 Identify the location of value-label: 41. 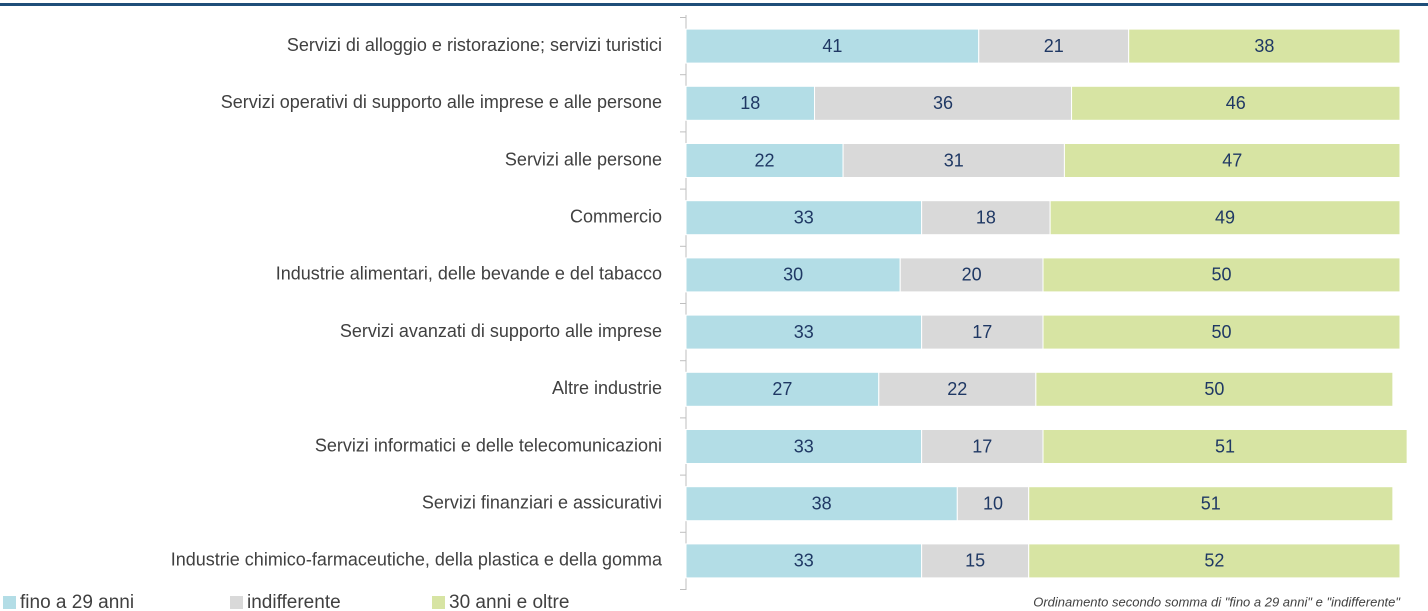
(832, 46).